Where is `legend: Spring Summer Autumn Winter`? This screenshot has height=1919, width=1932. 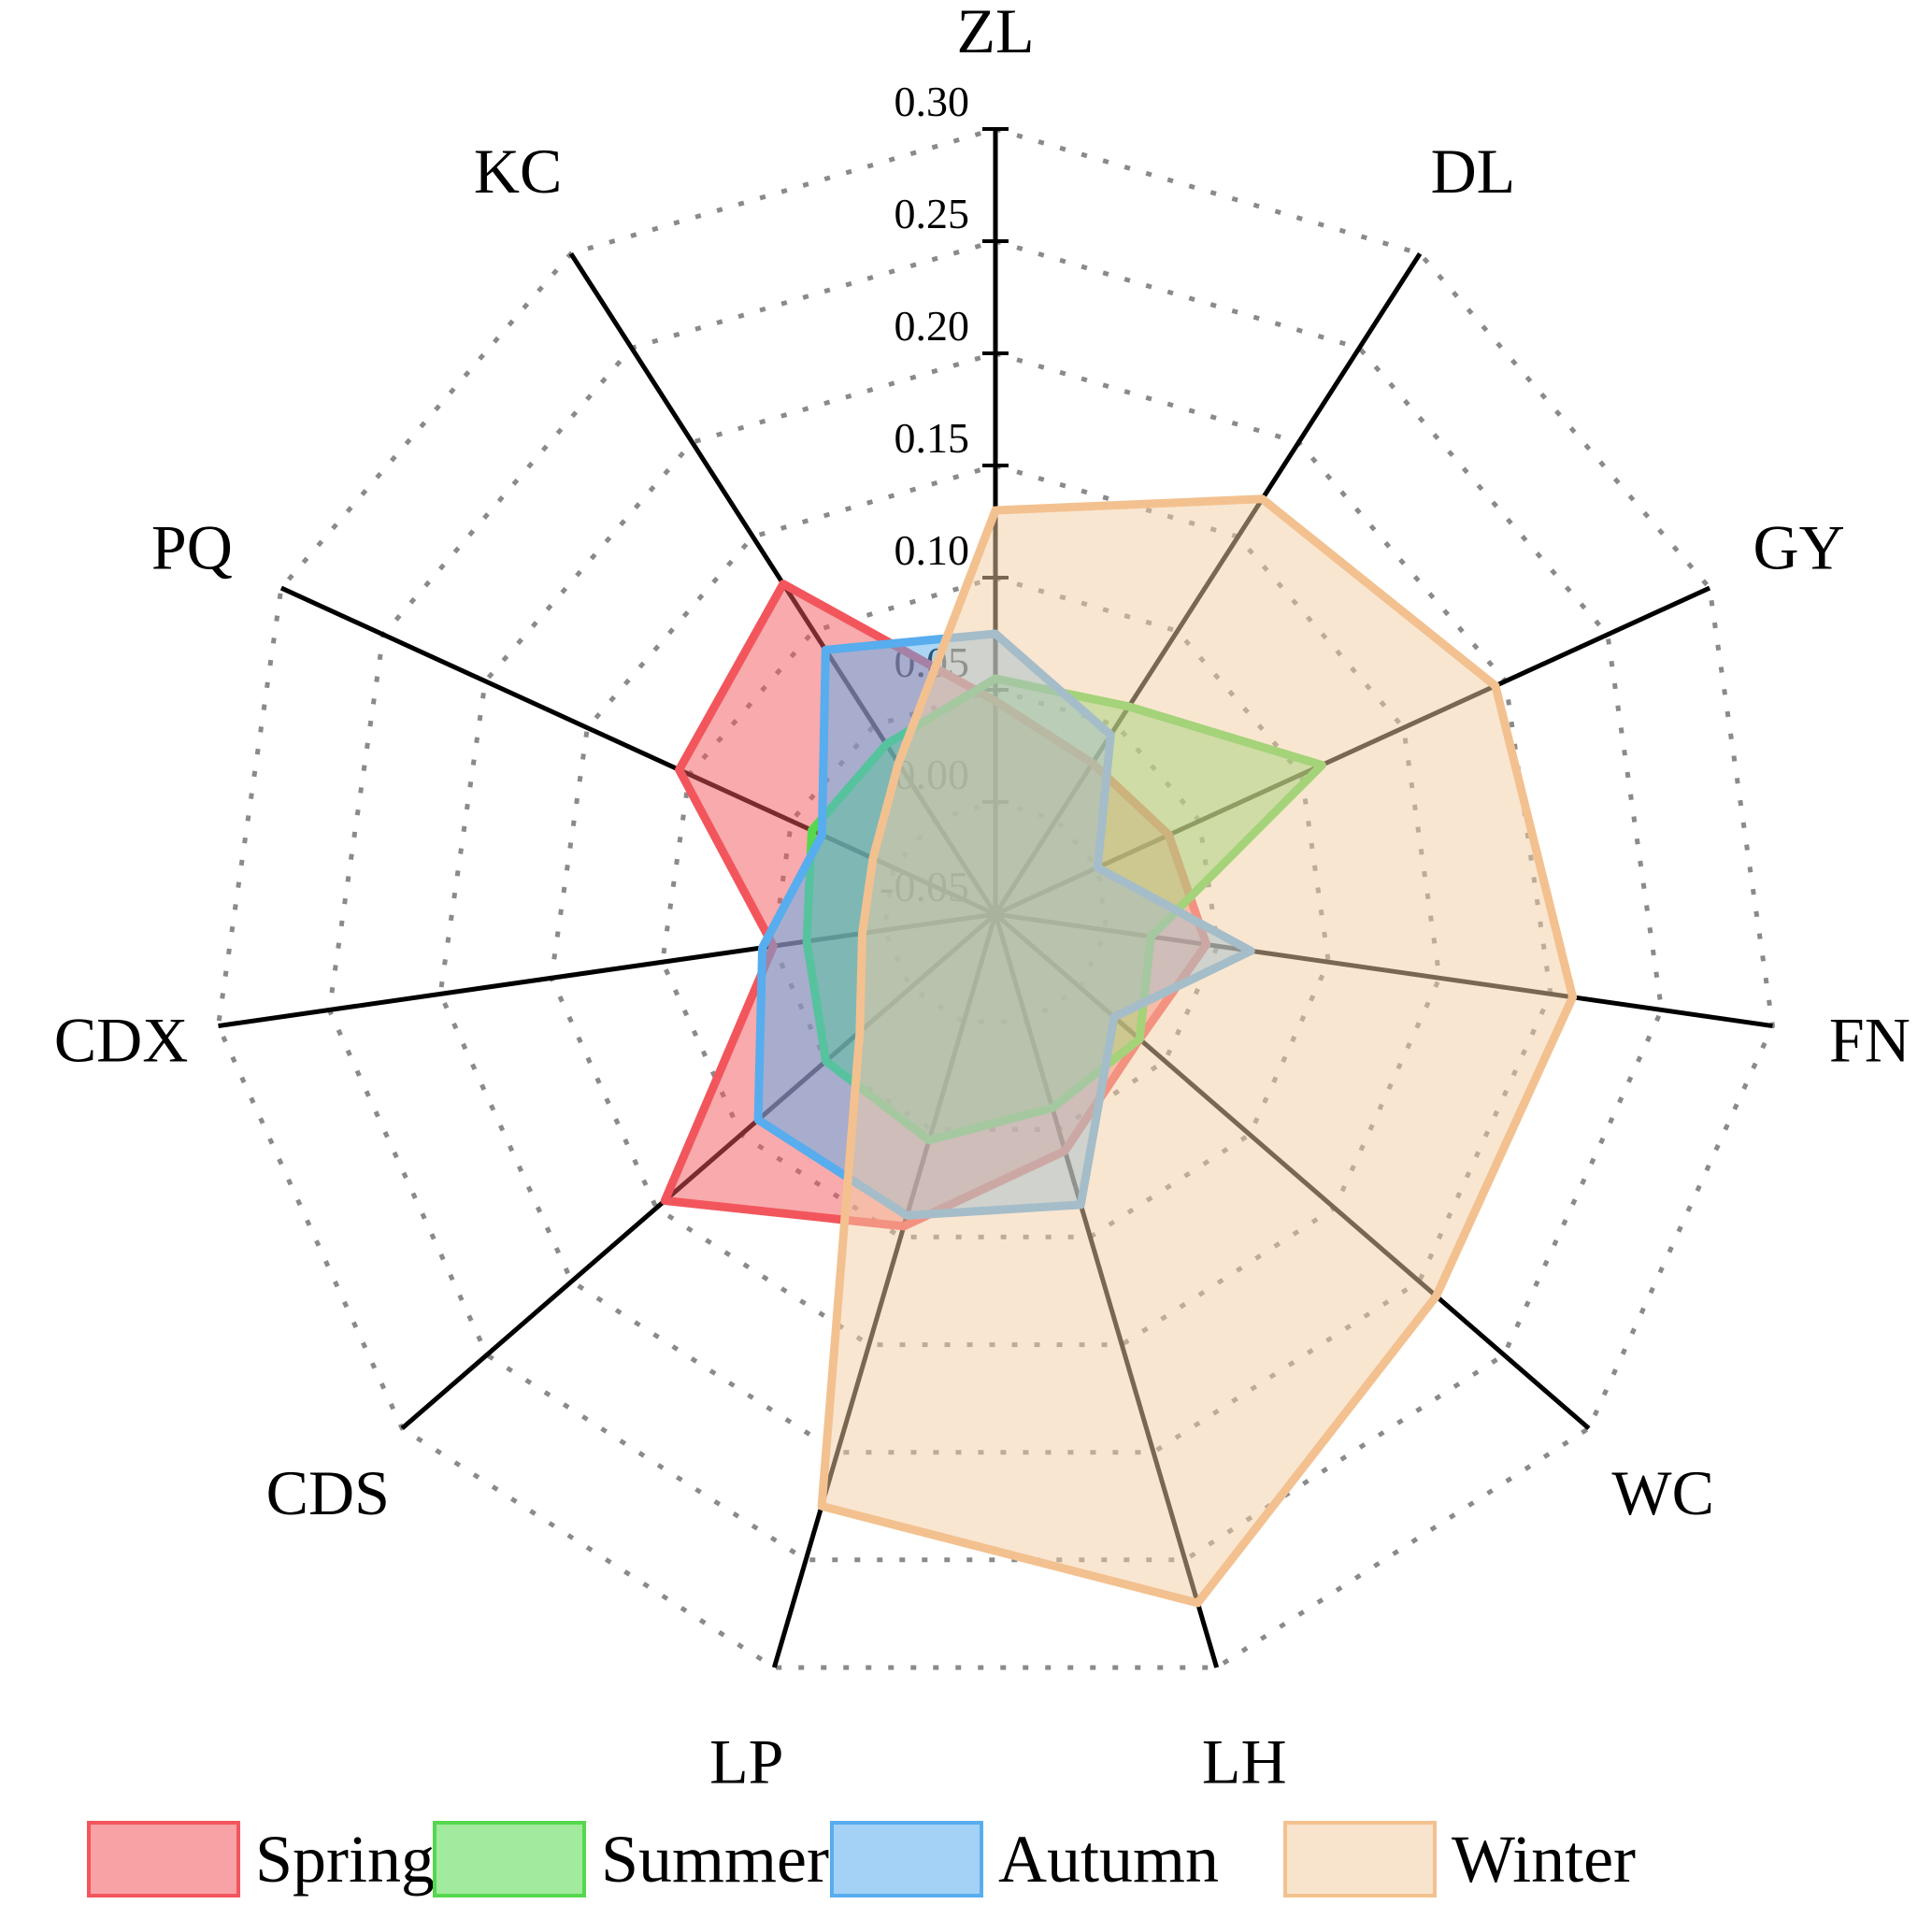
legend: Spring Summer Autumn Winter is located at coordinates (861, 1859).